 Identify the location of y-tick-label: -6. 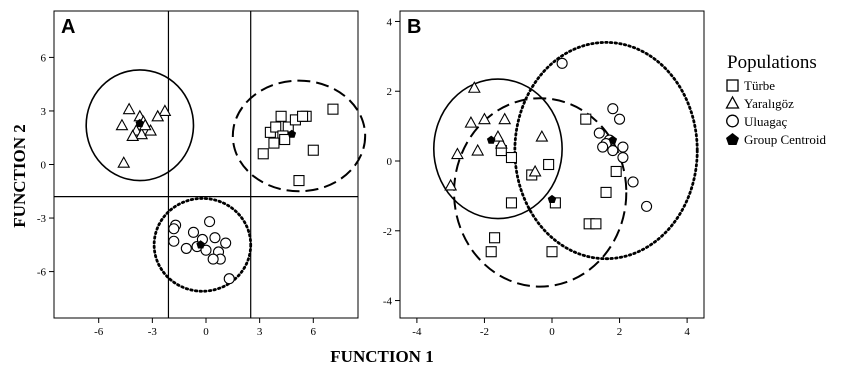
(42, 273).